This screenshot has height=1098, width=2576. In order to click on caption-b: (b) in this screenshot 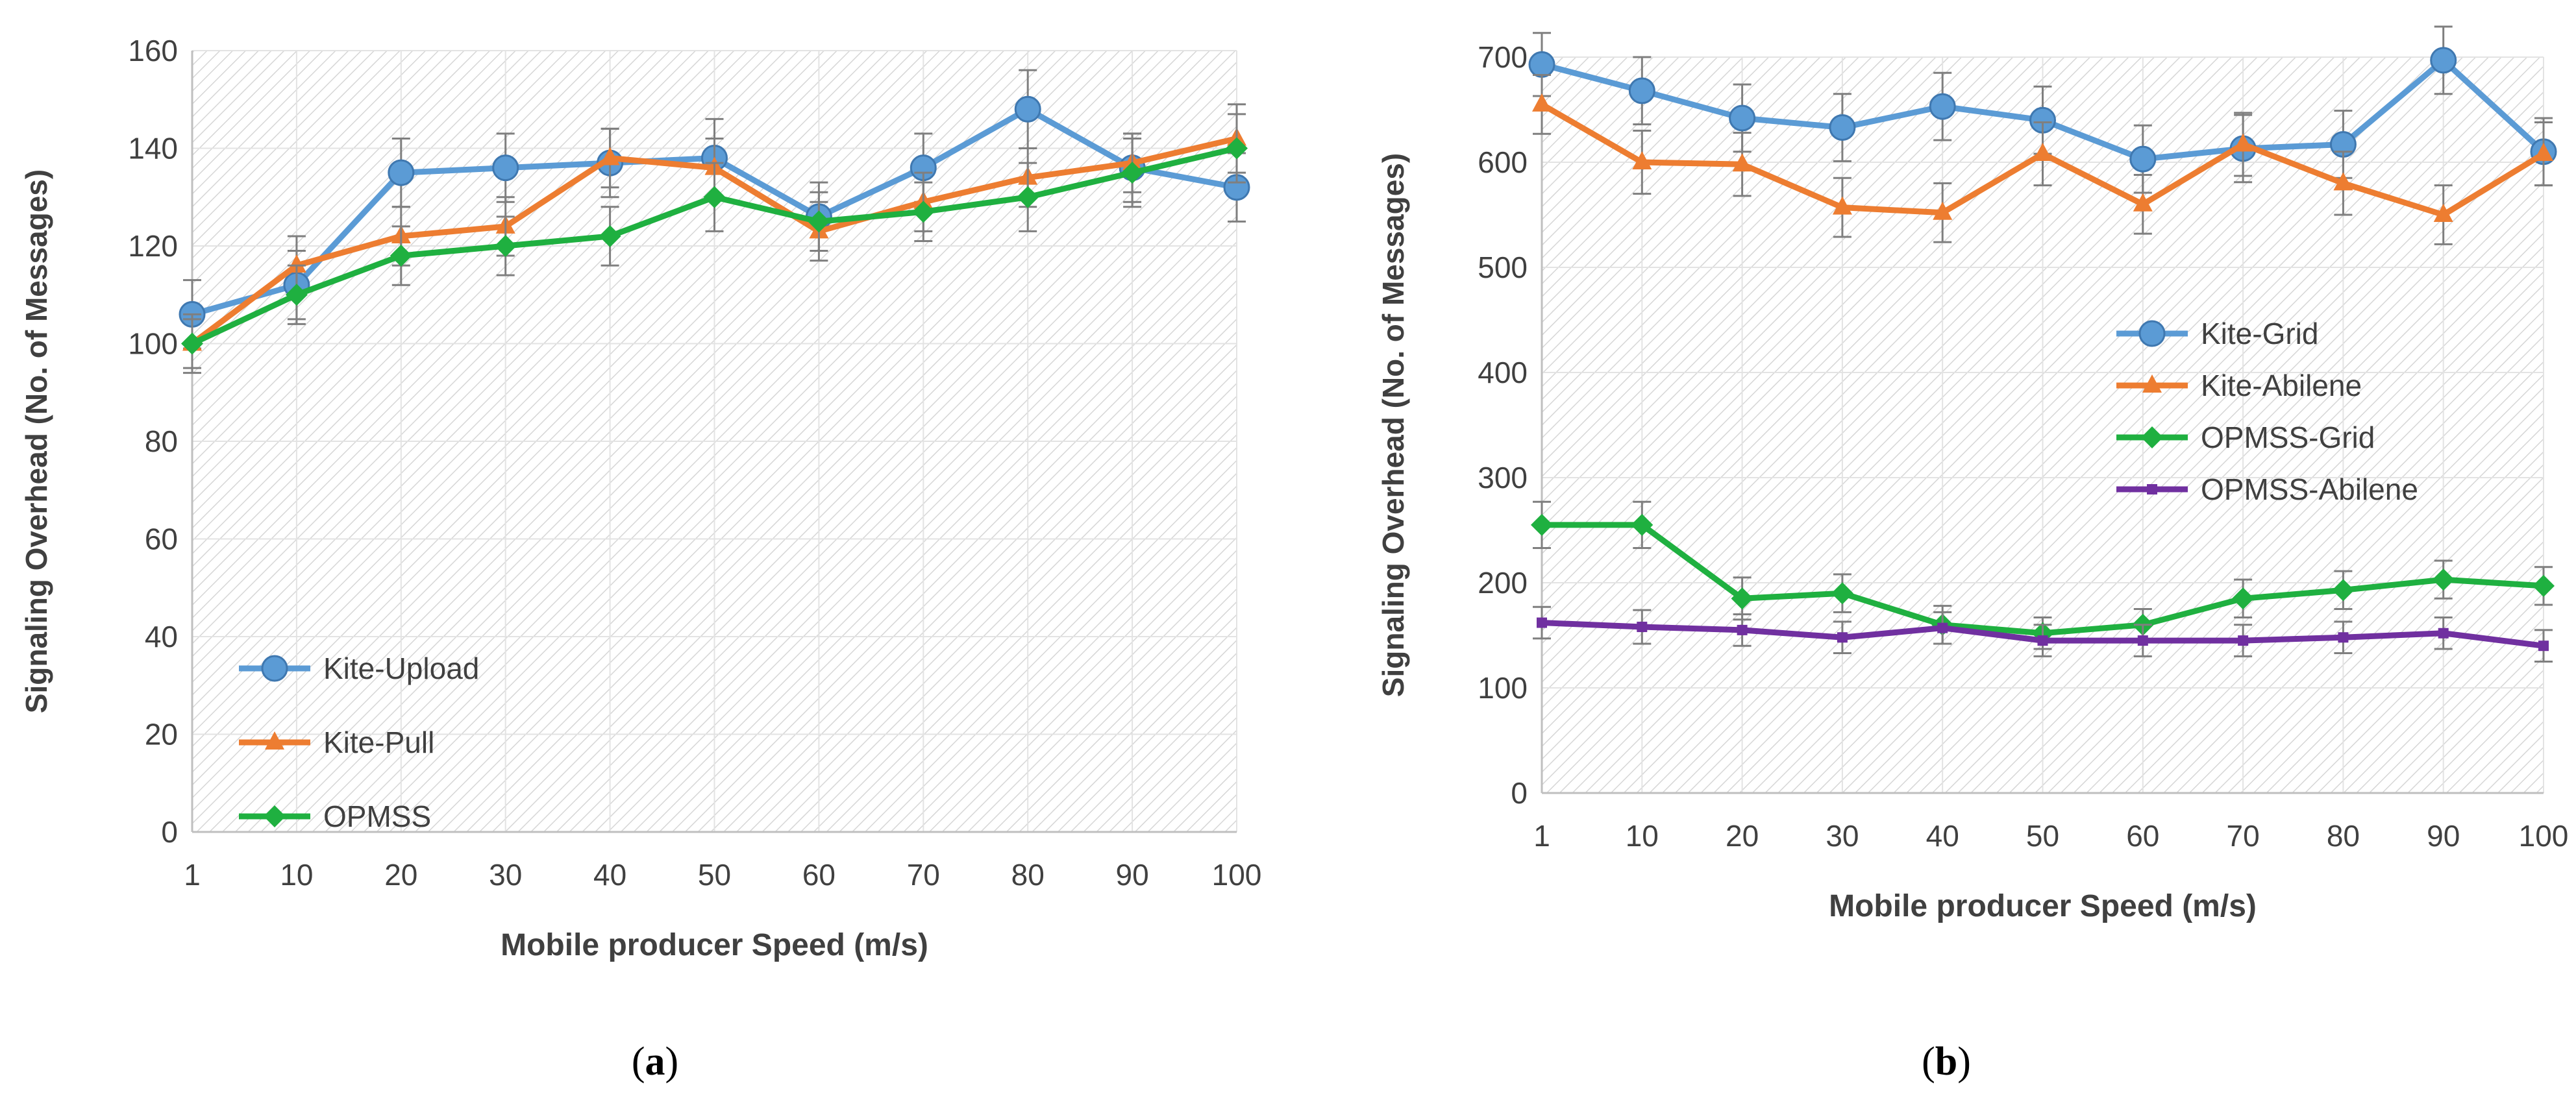, I will do `click(1946, 1062)`.